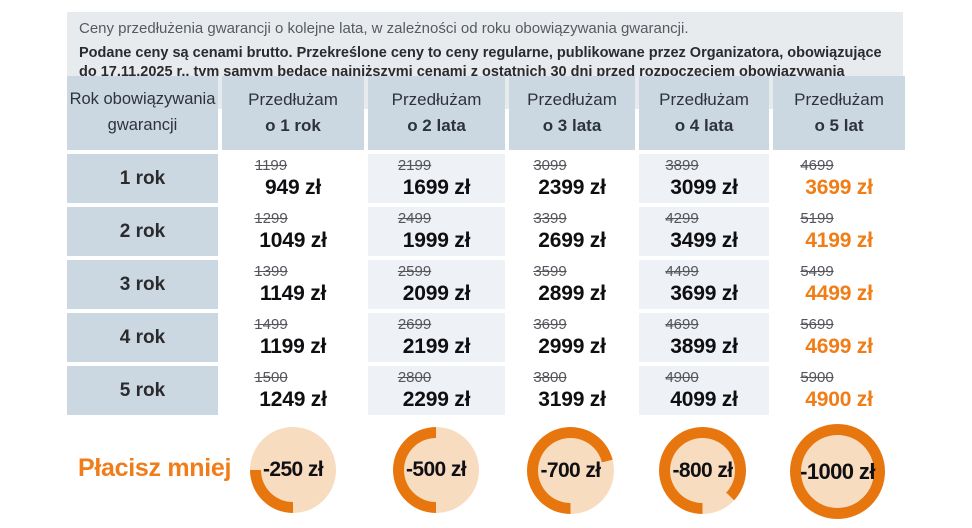 The height and width of the screenshot is (528, 972). What do you see at coordinates (817, 377) in the screenshot?
I see `old-price: 5900` at bounding box center [817, 377].